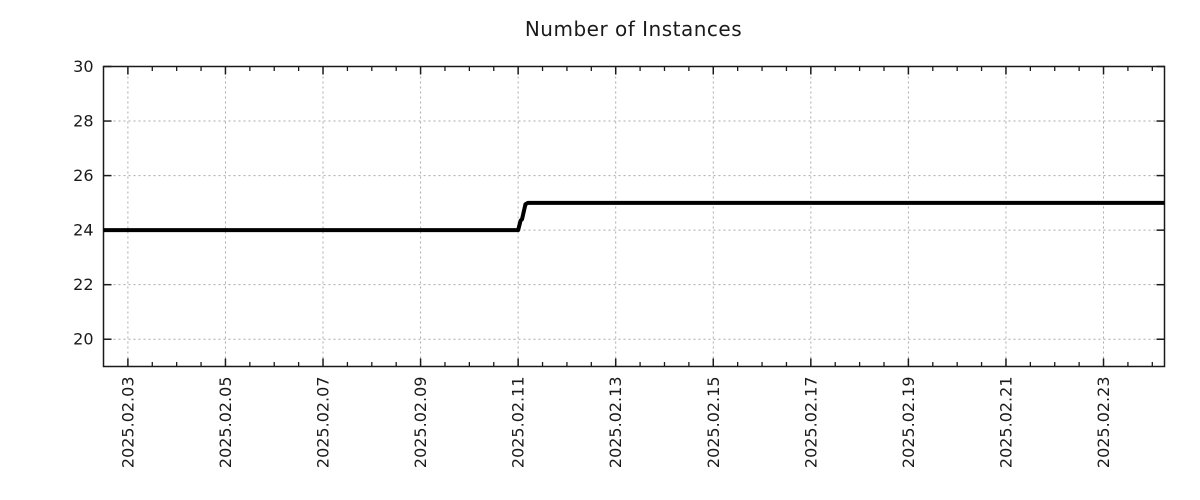 The height and width of the screenshot is (500, 1200). Describe the element at coordinates (518, 423) in the screenshot. I see `x-tick-label: 2025.02.11` at that location.